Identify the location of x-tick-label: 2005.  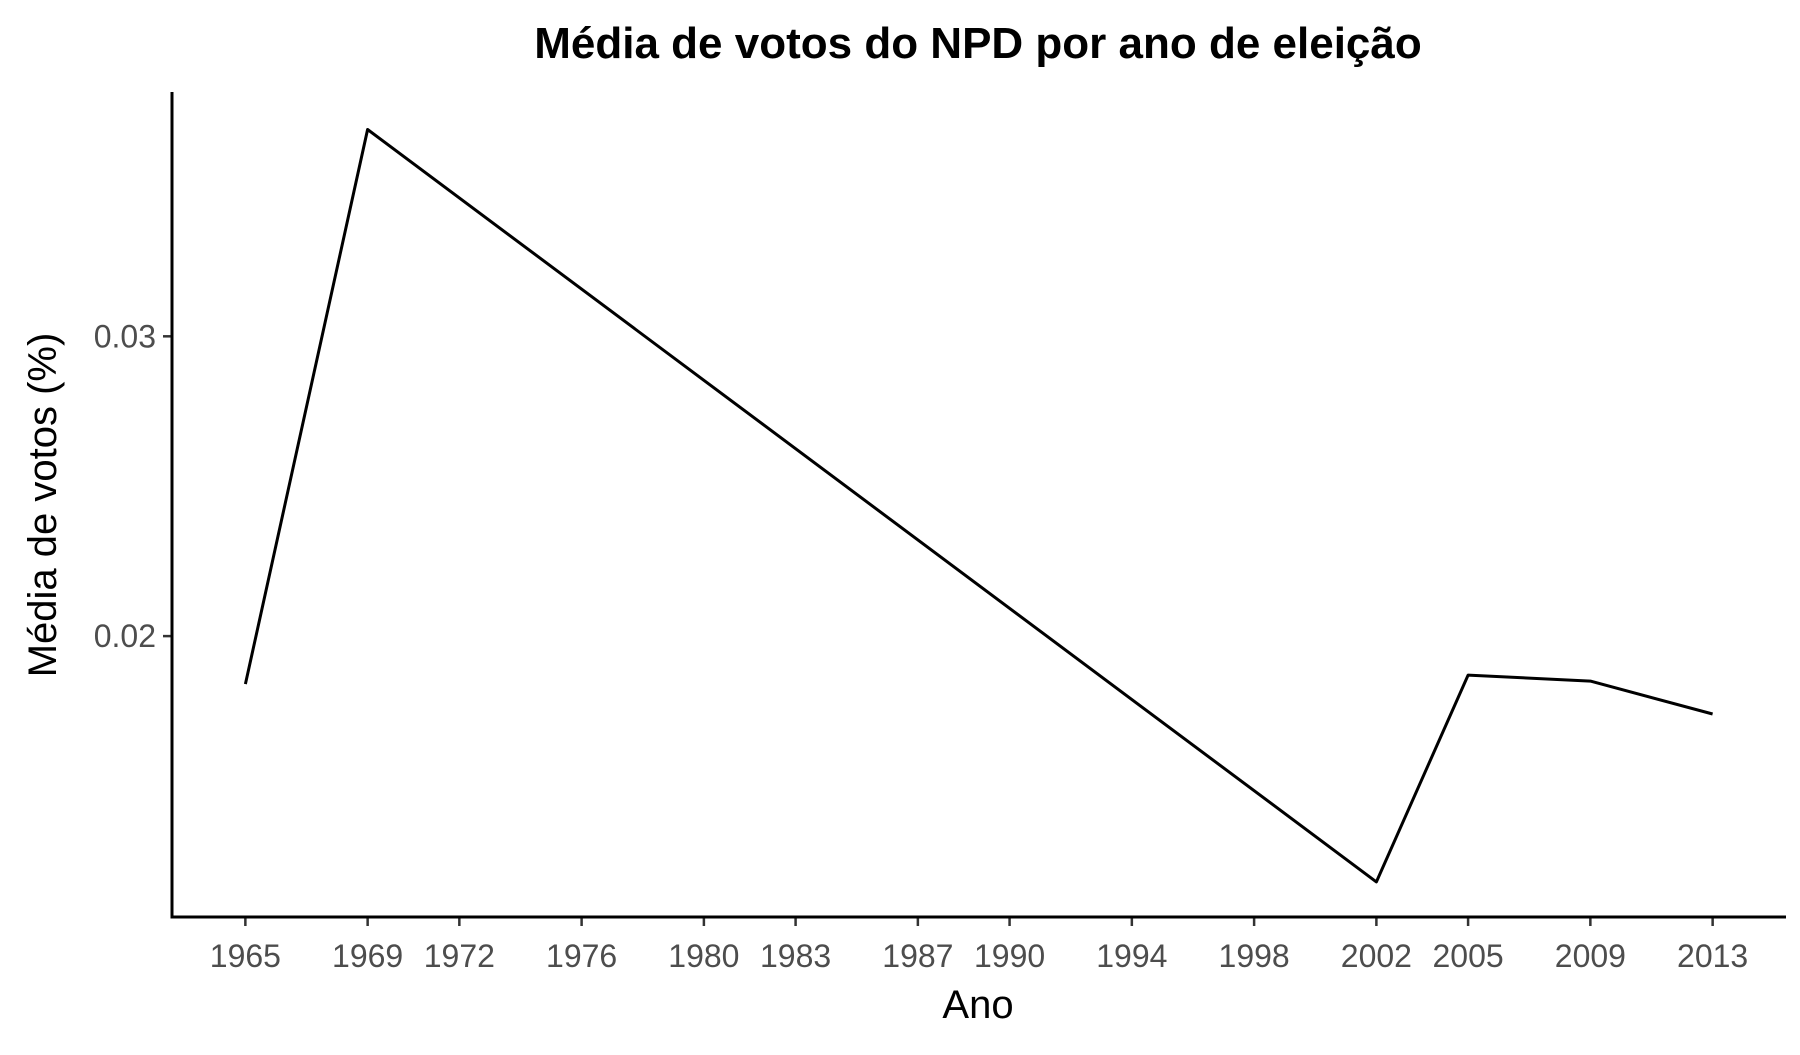
(1467, 956).